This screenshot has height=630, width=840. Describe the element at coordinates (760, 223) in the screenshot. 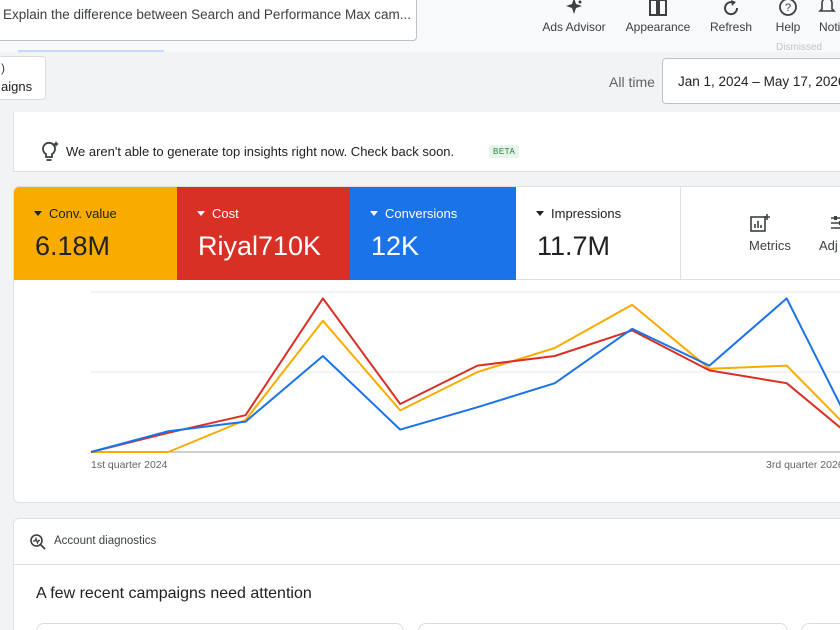

I see `add-chart-icon` at that location.